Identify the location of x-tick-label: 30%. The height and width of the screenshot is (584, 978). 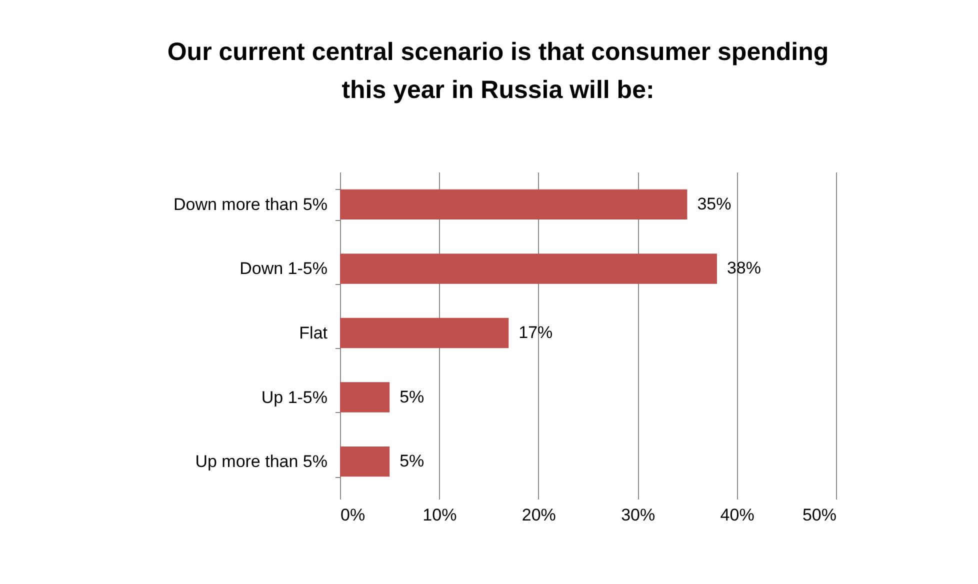
(638, 515).